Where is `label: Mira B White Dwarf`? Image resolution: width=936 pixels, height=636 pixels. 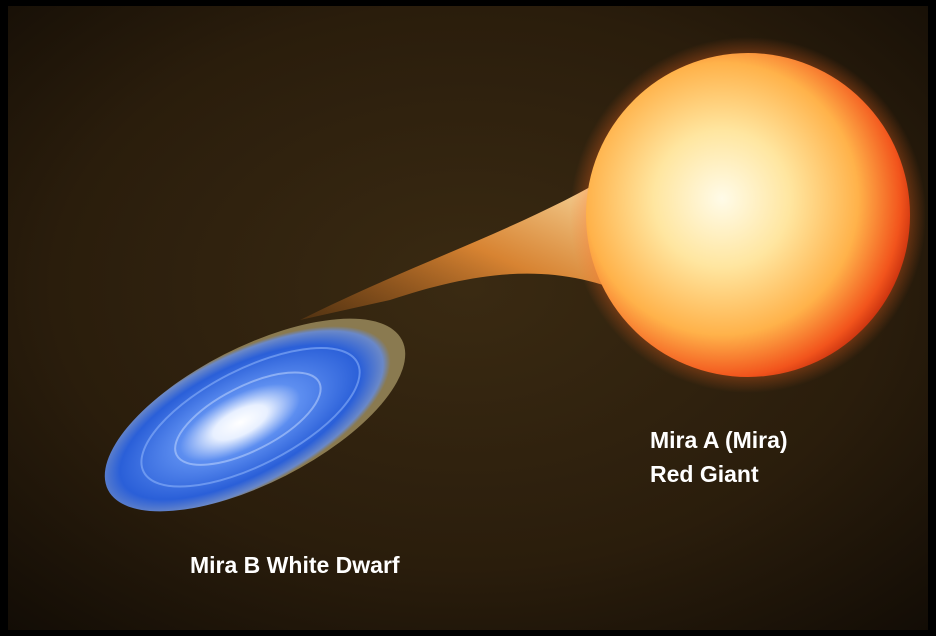 label: Mira B White Dwarf is located at coordinates (295, 565).